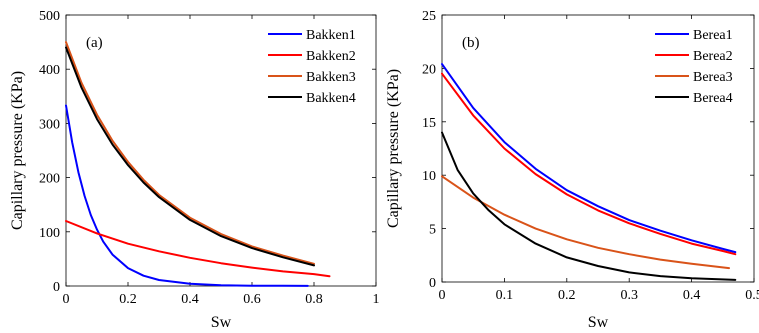  Describe the element at coordinates (331, 98) in the screenshot. I see `legend-label-bakken4: Bakken4` at that location.